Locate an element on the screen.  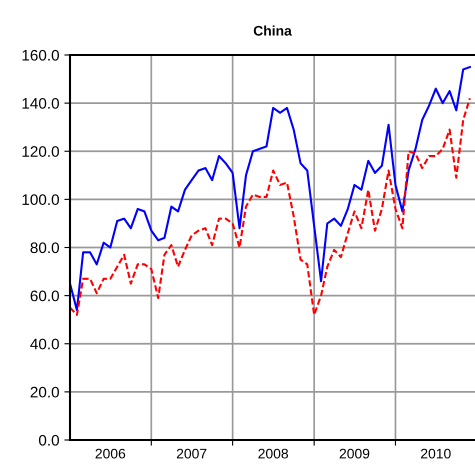
y-tick-label: 40.0 is located at coordinates (44, 344).